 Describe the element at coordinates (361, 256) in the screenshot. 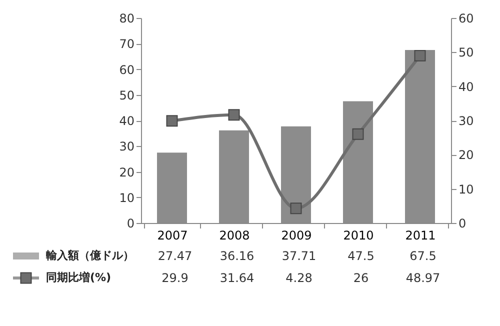

I see `data-label: 47.5` at that location.